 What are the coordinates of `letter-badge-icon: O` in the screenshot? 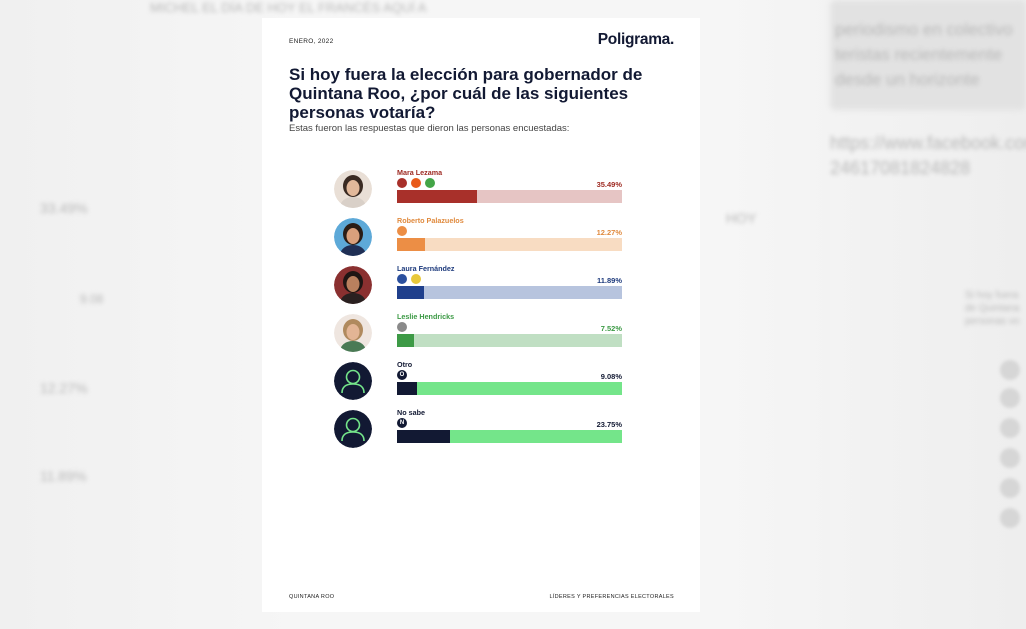 It's located at (402, 375).